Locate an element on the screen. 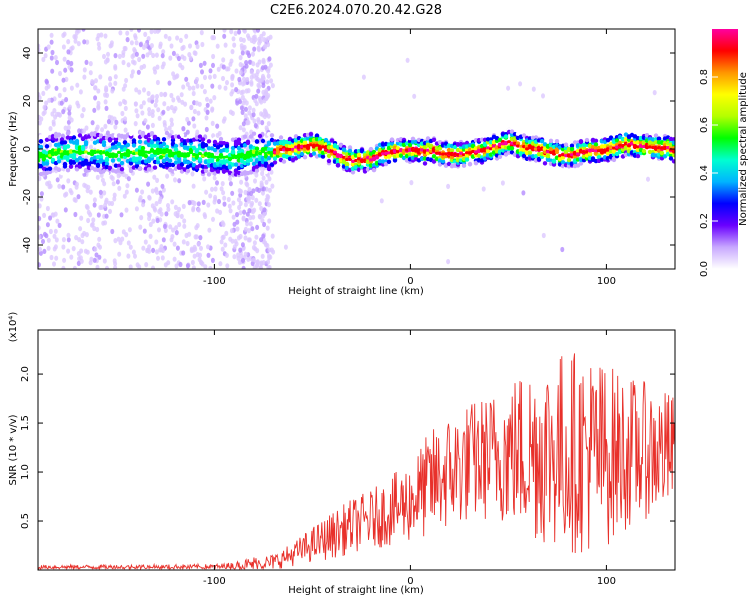 The image size is (750, 600). colorbar-label: Normalized spectral amplitude is located at coordinates (743, 149).